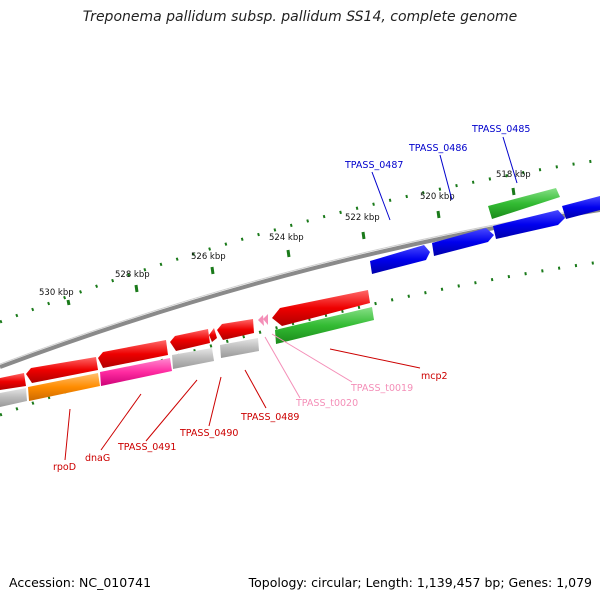 This screenshot has height=600, width=600. What do you see at coordinates (136, 372) in the screenshot?
I see `feature-highlight` at bounding box center [136, 372].